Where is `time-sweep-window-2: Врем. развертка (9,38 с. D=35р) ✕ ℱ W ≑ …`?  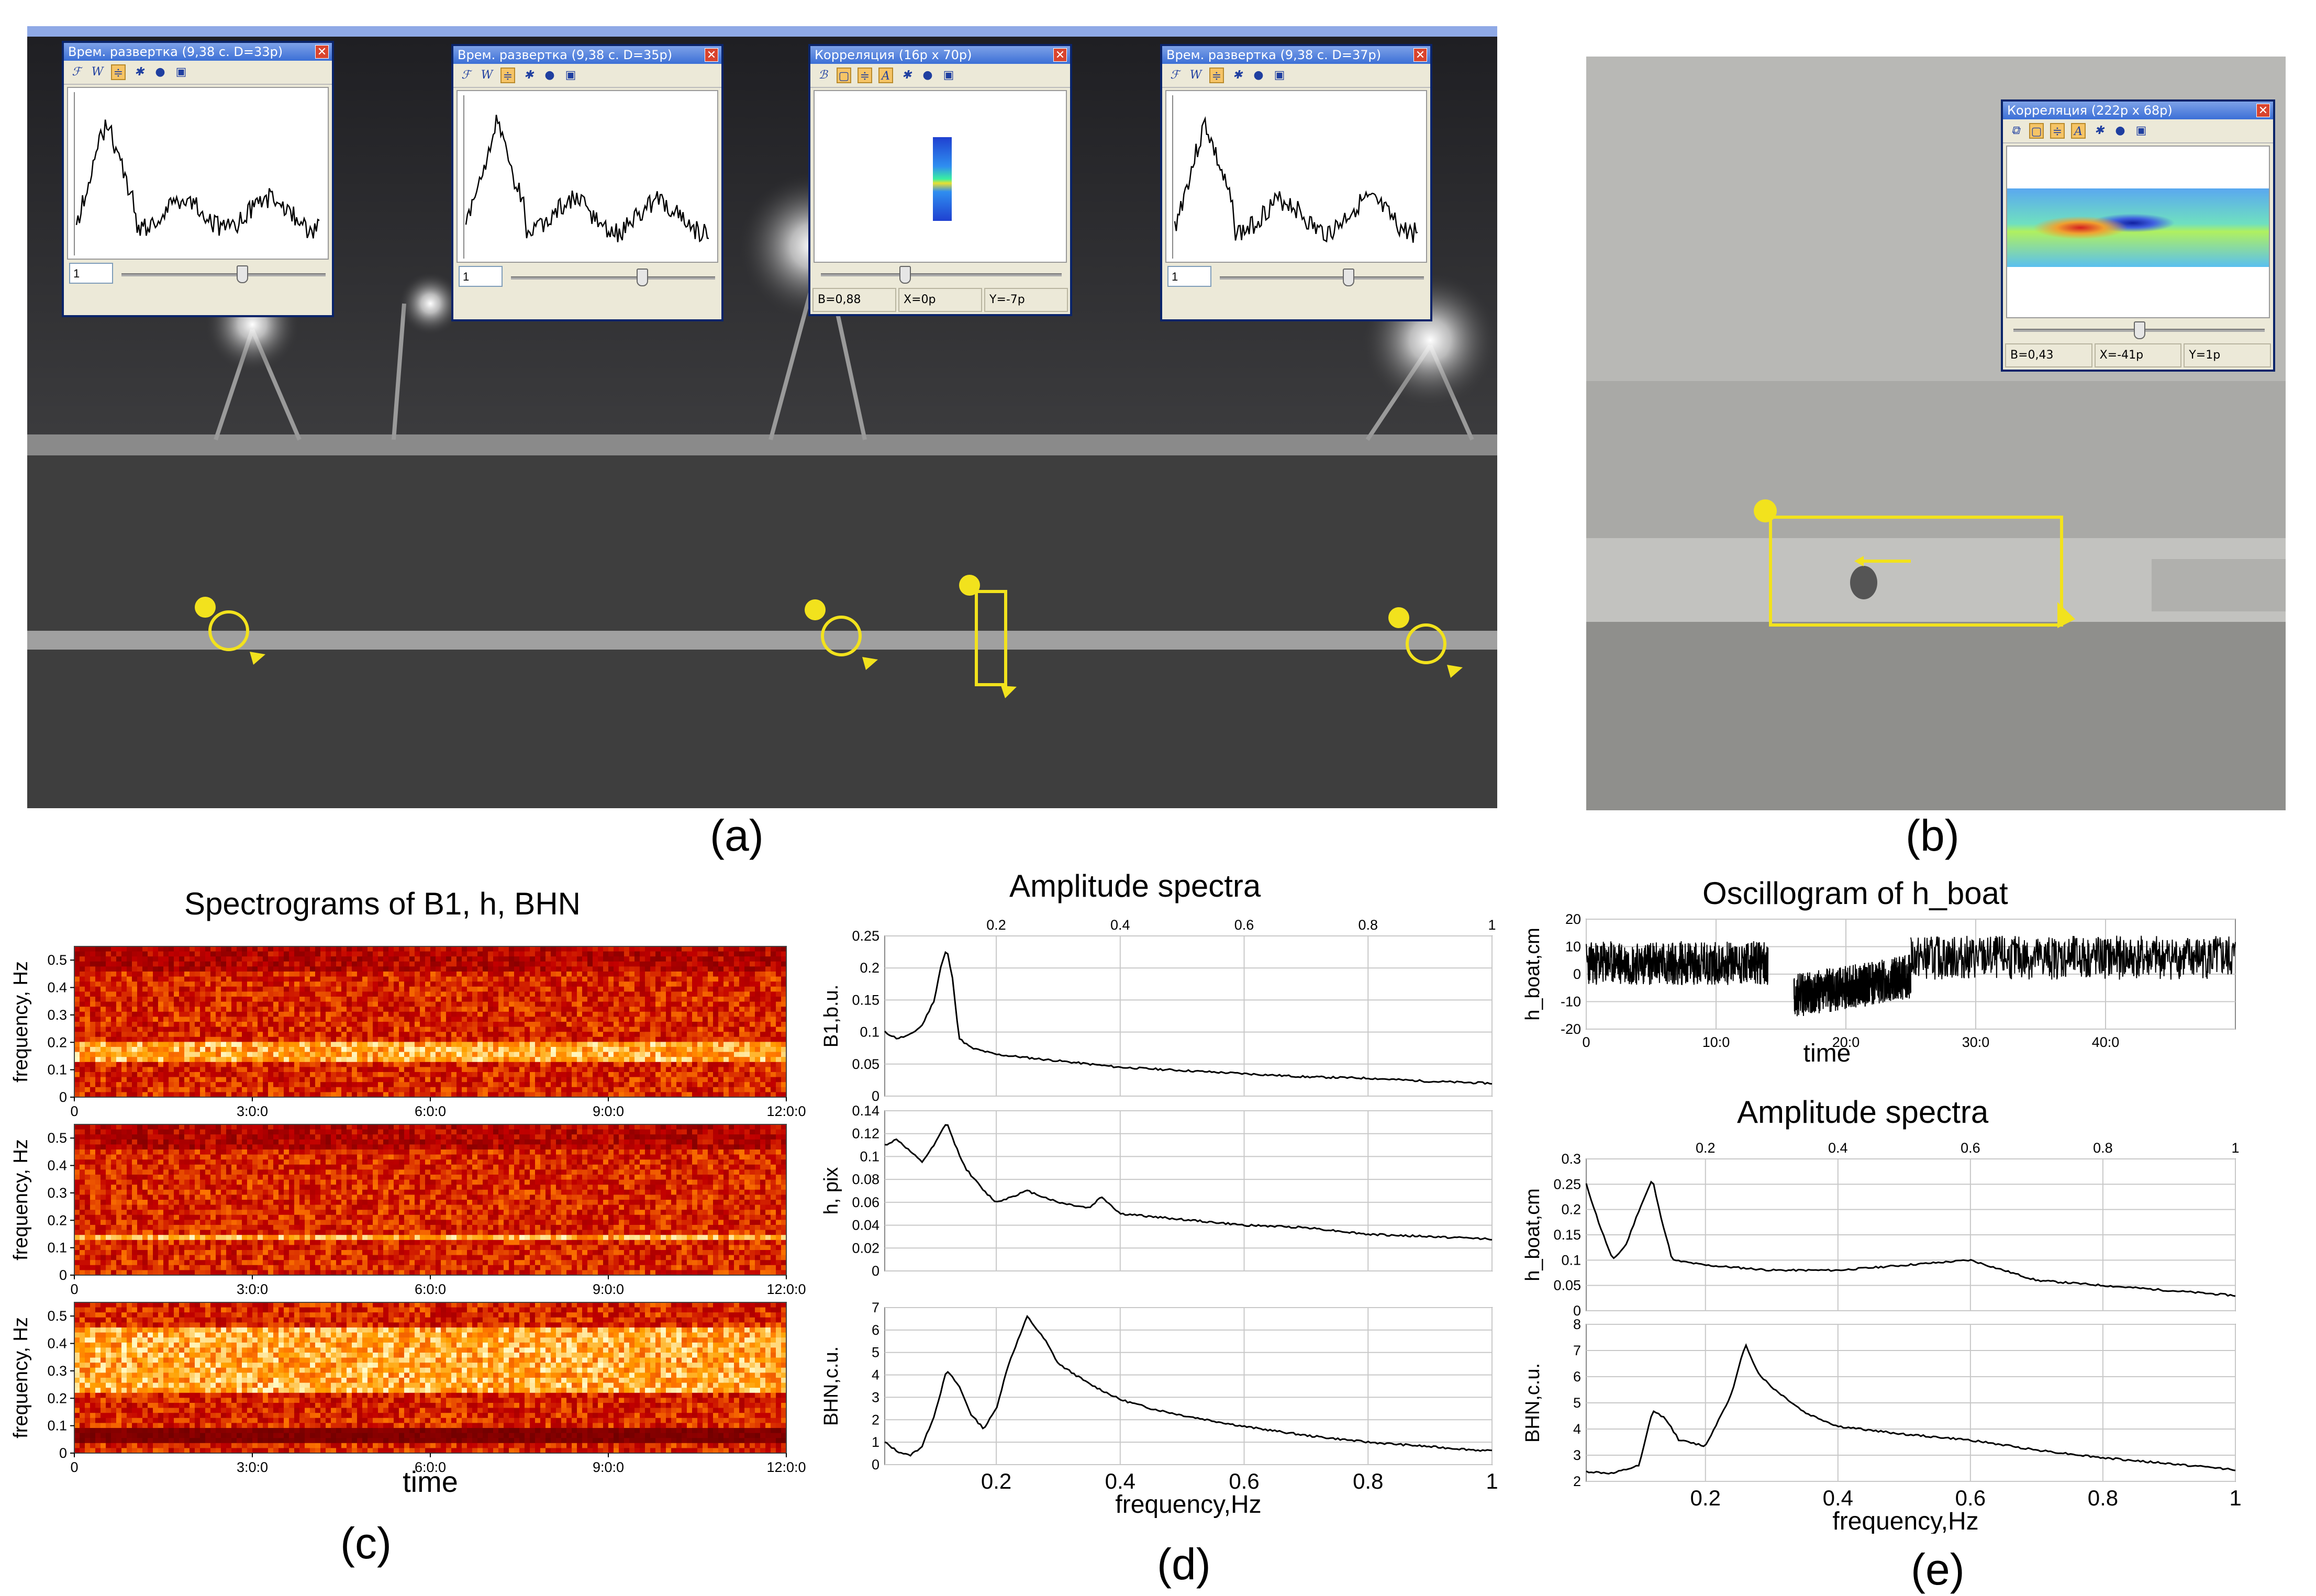
time-sweep-window-2: Врем. развертка (9,38 с. D=35р) ✕ ℱ W ≑ … is located at coordinates (587, 182).